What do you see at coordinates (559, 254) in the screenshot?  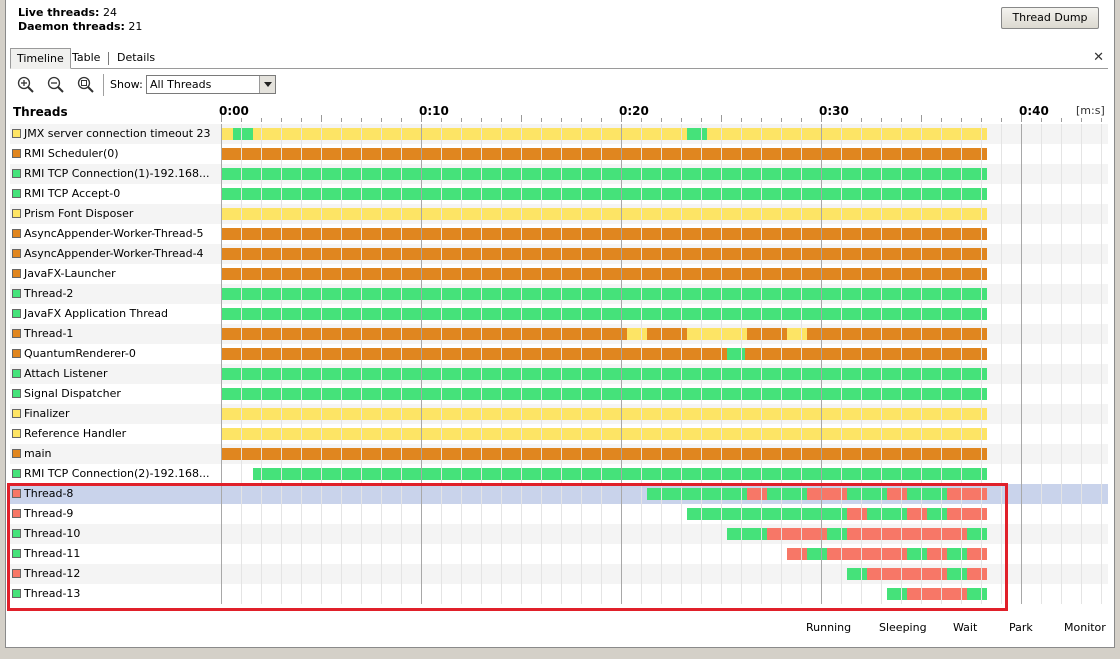 I see `thread-row: AsyncAppender-Worker-Thread-4` at bounding box center [559, 254].